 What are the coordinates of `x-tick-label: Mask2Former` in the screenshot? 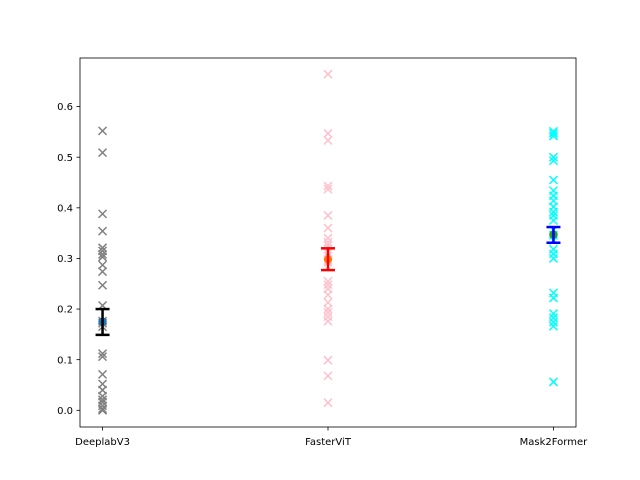 It's located at (554, 442).